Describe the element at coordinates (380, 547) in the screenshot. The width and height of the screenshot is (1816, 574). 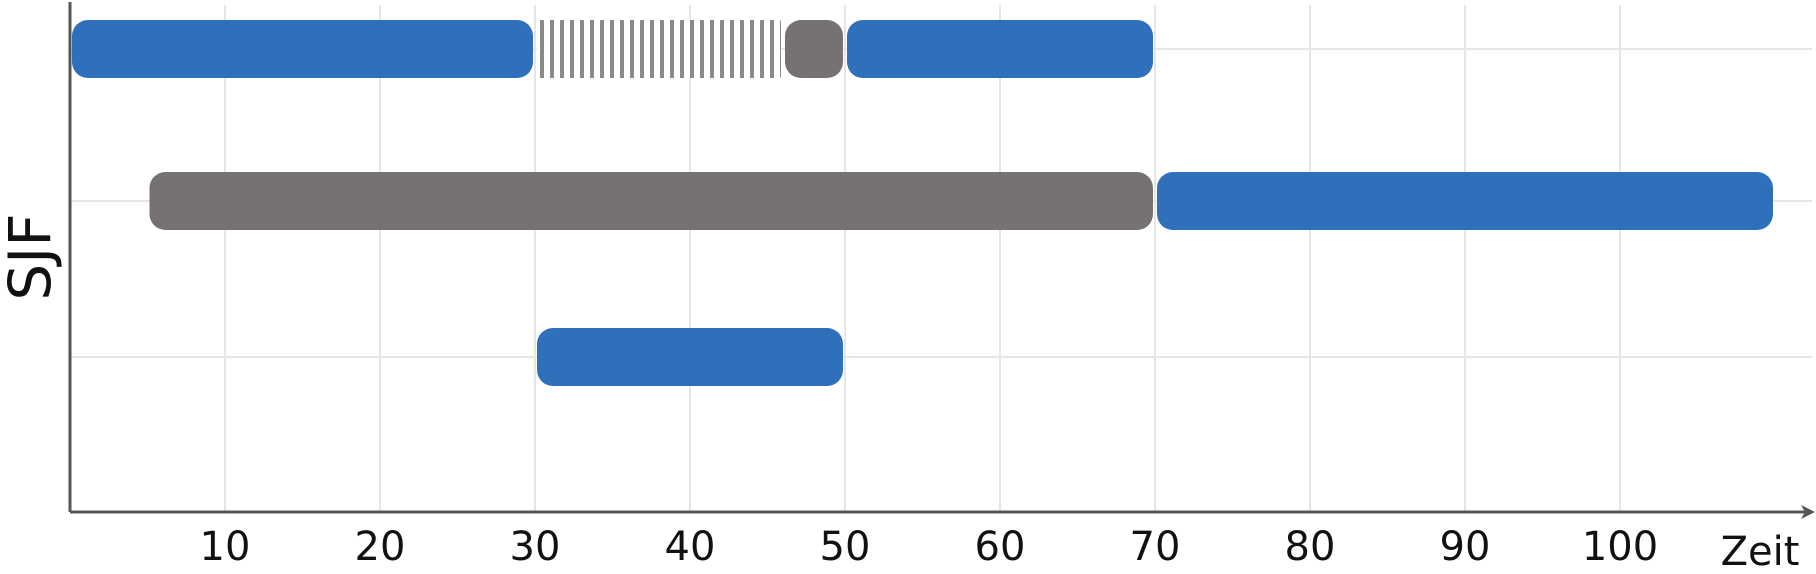
I see `x-tick-label: 20` at that location.